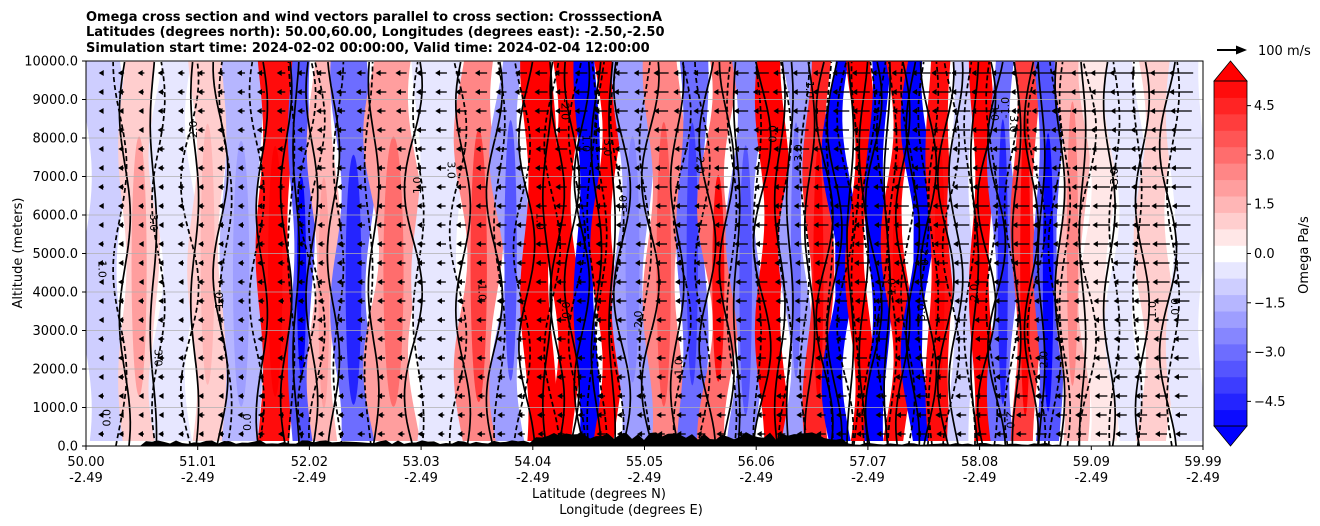  I want to click on x-tick-label-lon: -2.49, so click(756, 478).